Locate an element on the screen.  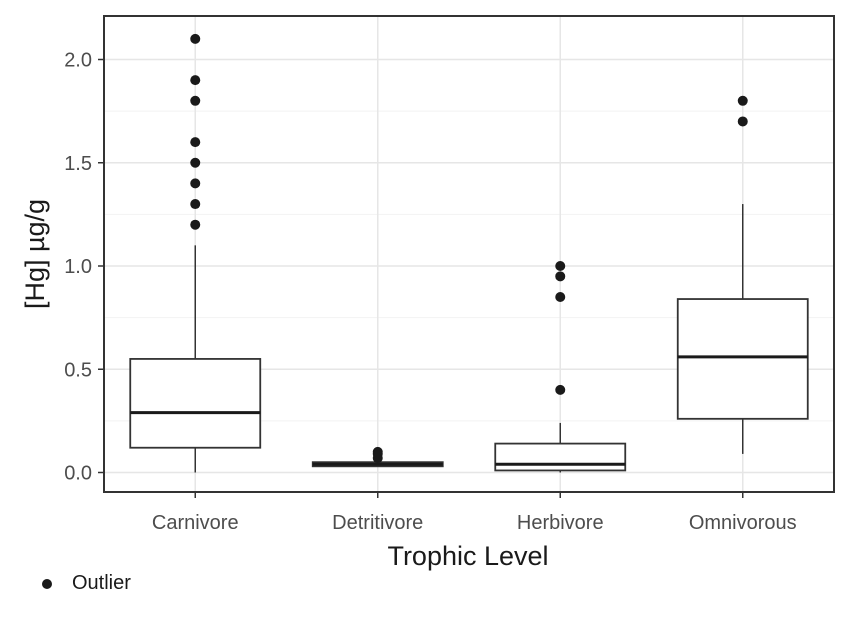
outlier-marker-icon is located at coordinates (47, 583).